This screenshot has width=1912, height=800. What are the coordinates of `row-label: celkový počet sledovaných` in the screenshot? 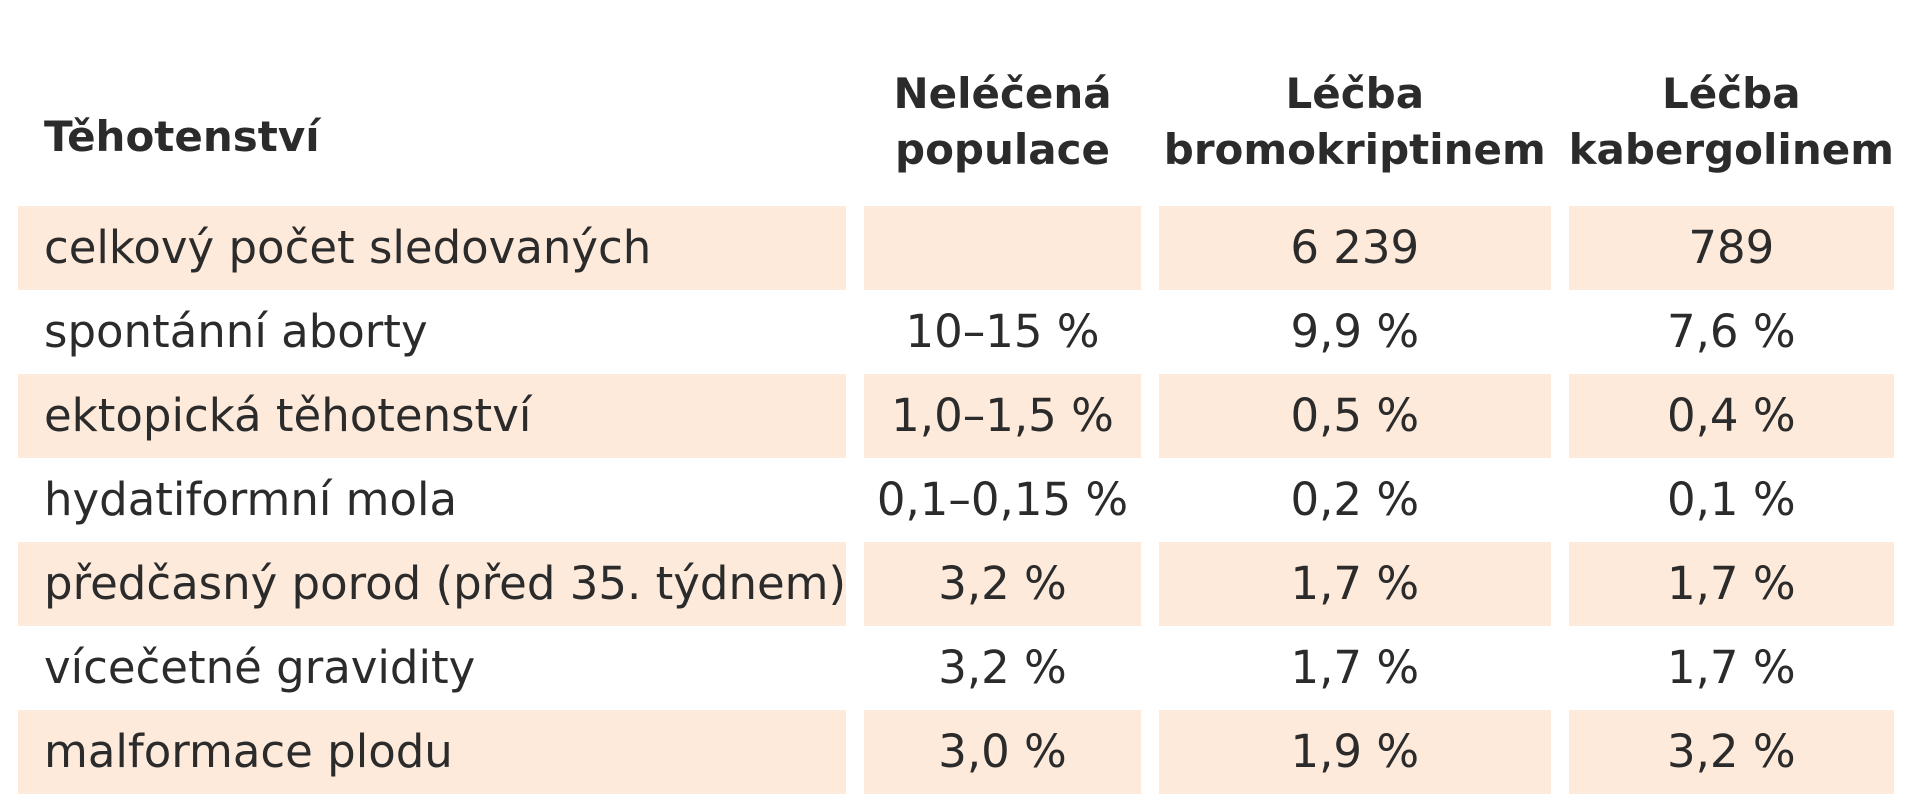 It's located at (432, 248).